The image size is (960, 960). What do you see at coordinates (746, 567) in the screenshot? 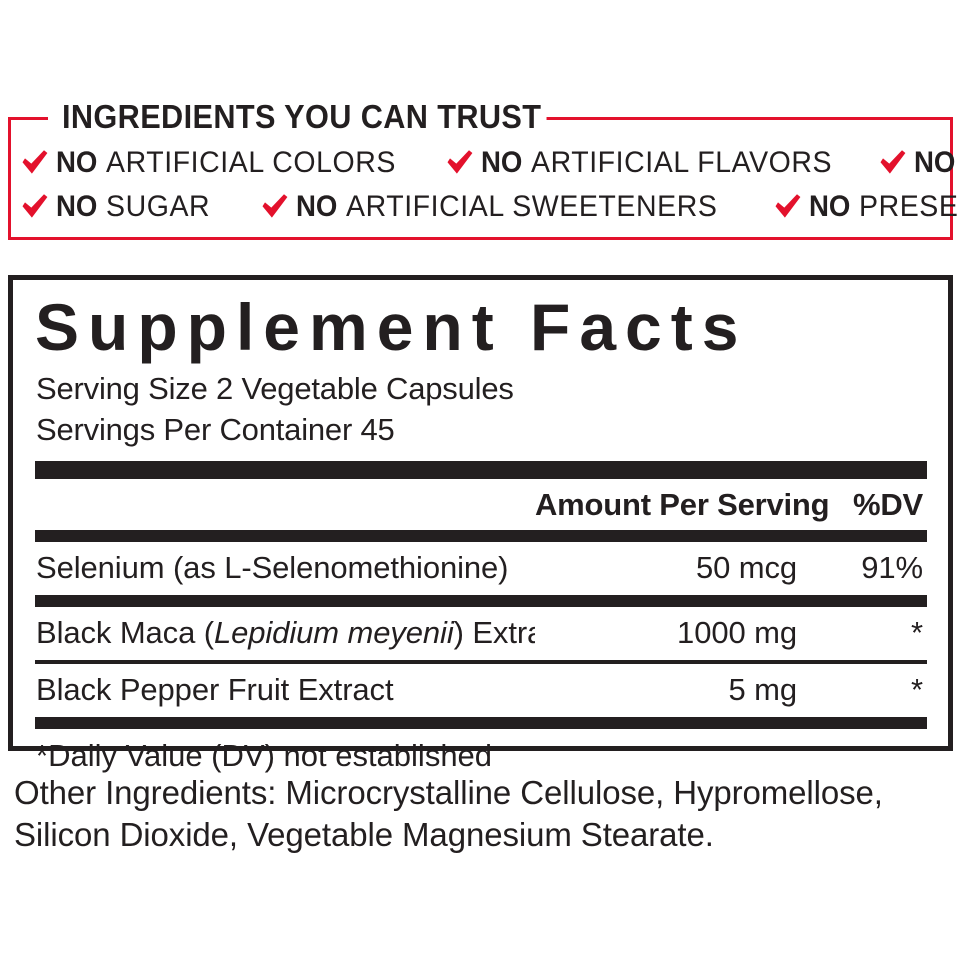
I see `row-amount-selenium: 50 mcg` at bounding box center [746, 567].